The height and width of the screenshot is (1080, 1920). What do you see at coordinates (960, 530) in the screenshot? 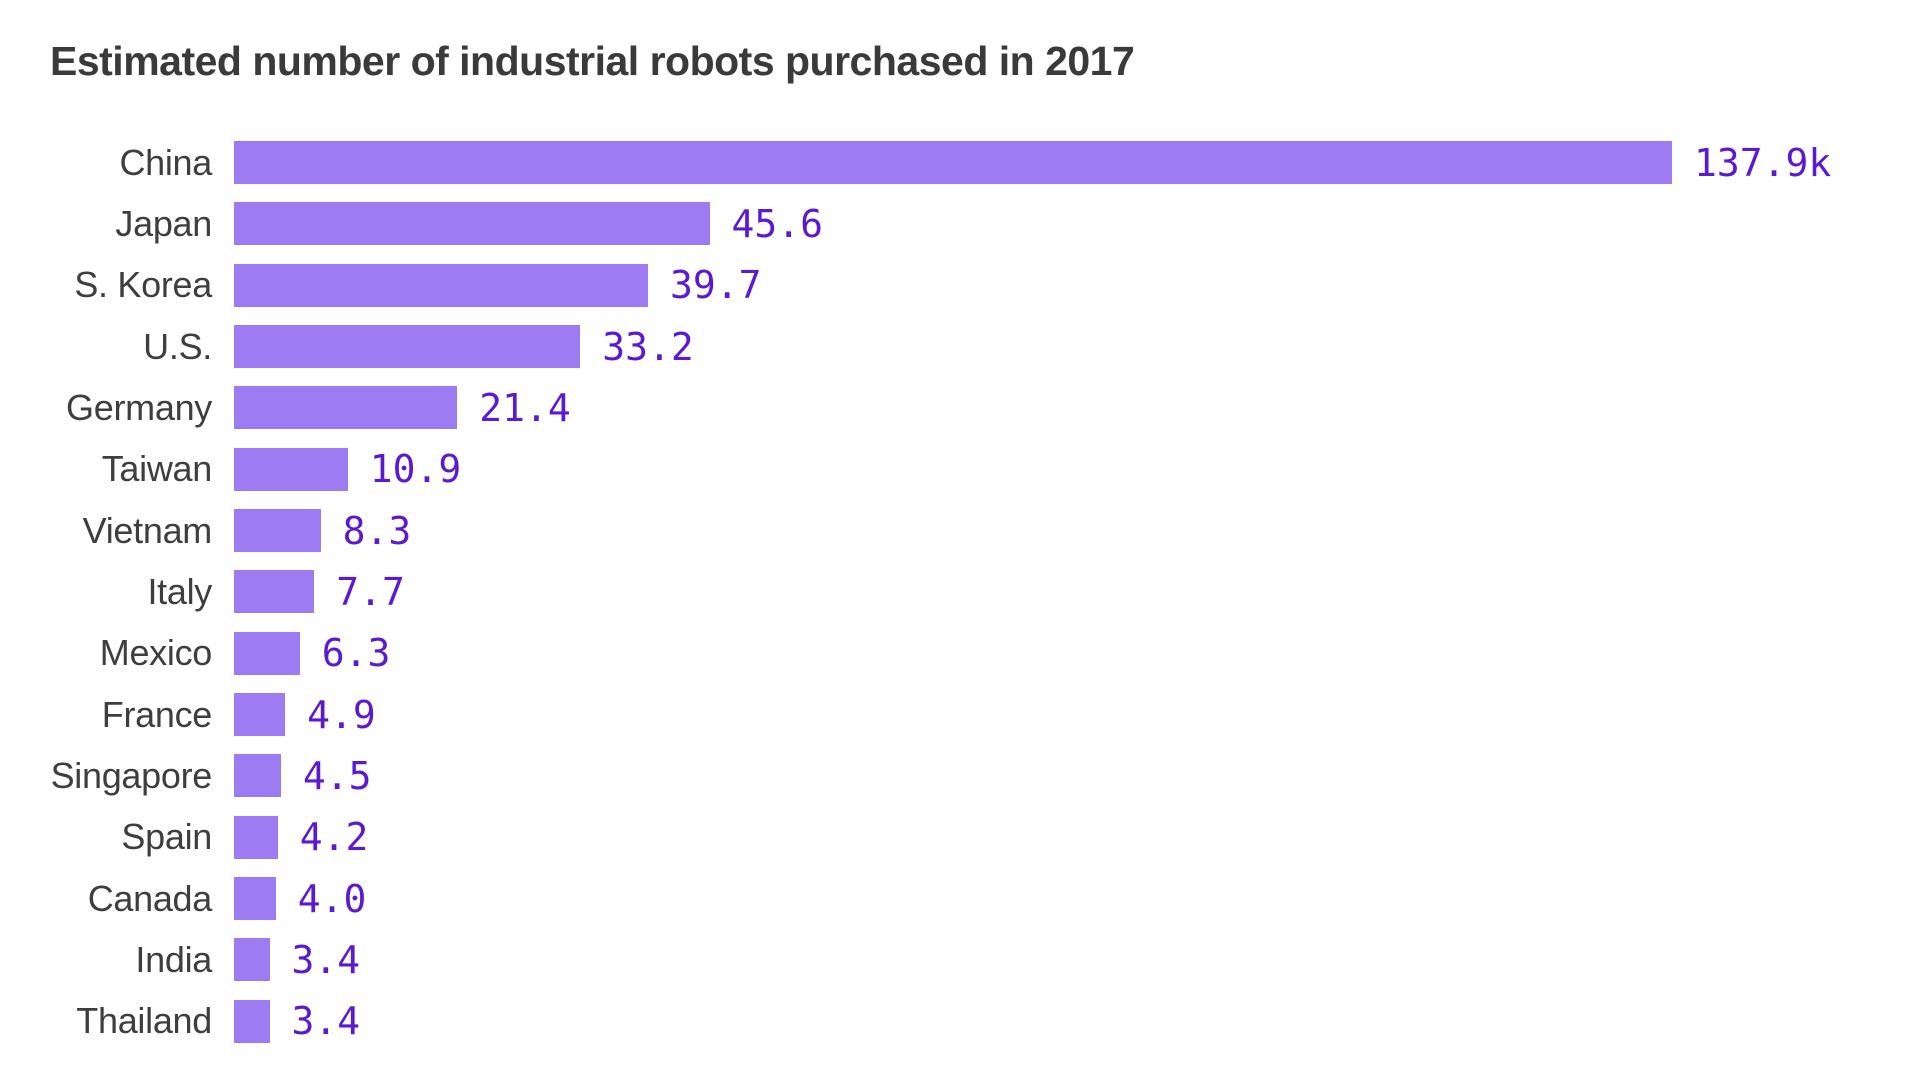
I see `chart-row: Vietnam 8.3` at bounding box center [960, 530].